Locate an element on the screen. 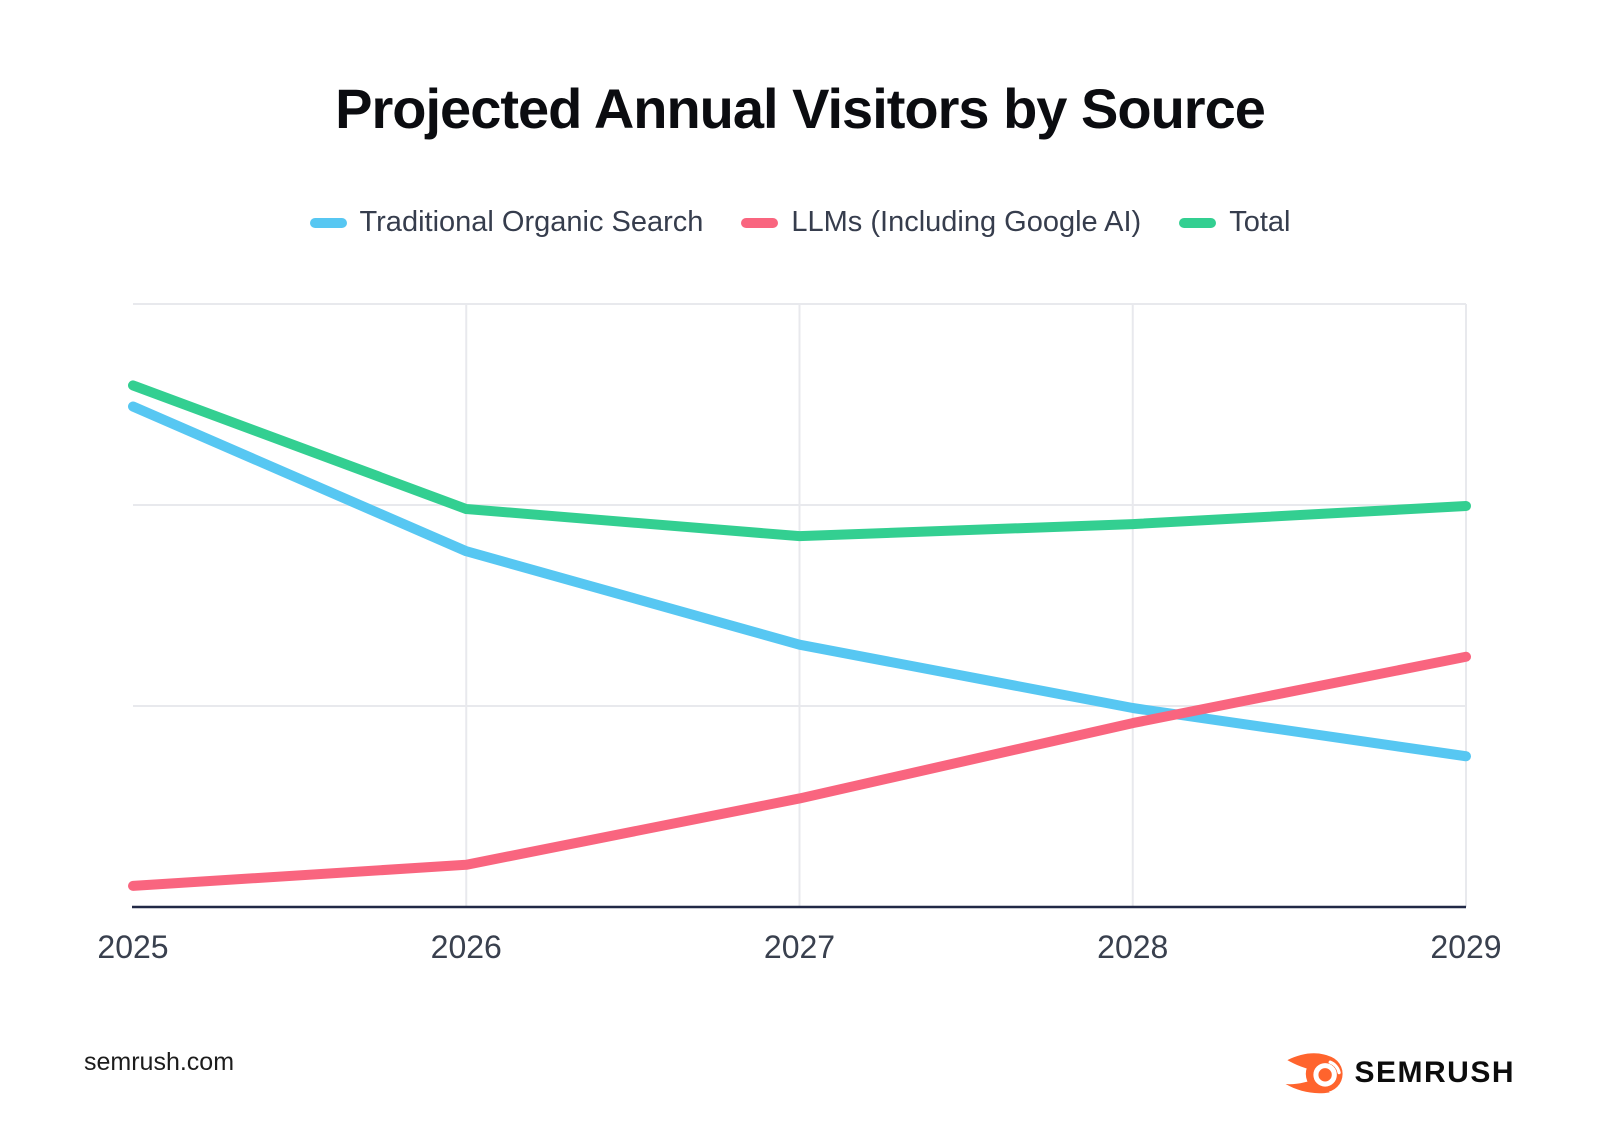 This screenshot has width=1600, height=1128. legend-label: LLMs (Including Google AI) is located at coordinates (966, 222).